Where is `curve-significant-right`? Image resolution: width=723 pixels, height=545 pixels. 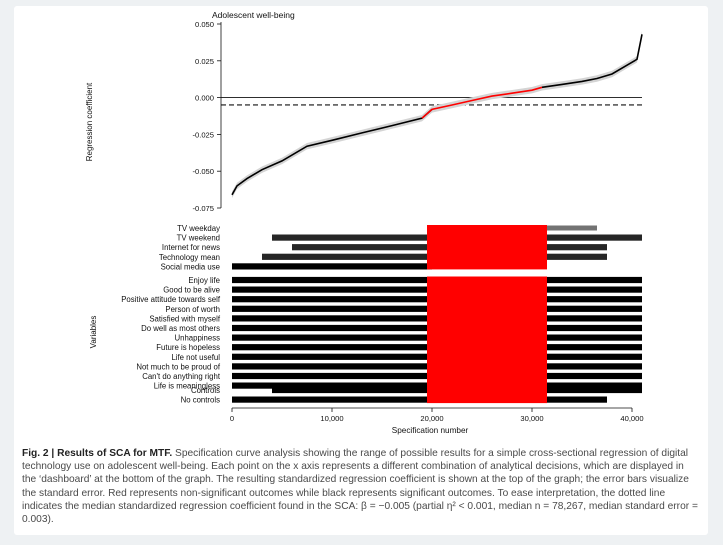
curve-significant-right is located at coordinates (592, 61).